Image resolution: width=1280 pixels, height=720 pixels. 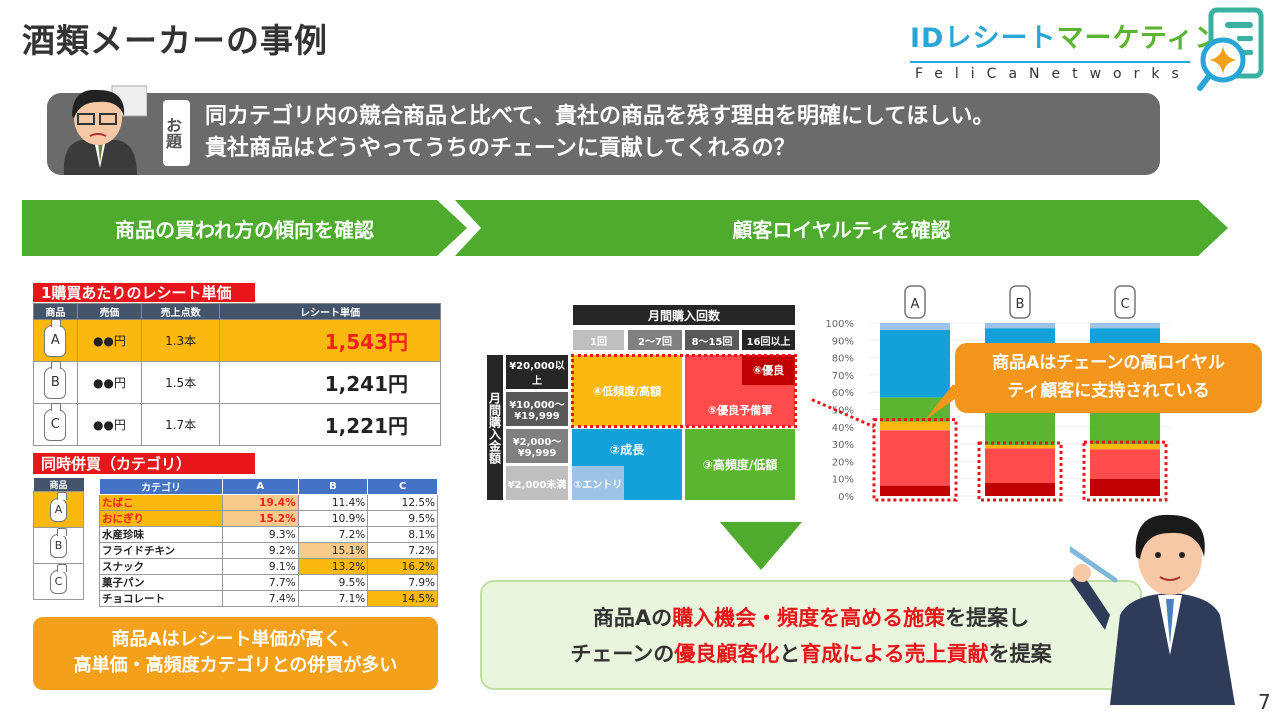 What do you see at coordinates (105, 130) in the screenshot?
I see `worried-businessman-illustration` at bounding box center [105, 130].